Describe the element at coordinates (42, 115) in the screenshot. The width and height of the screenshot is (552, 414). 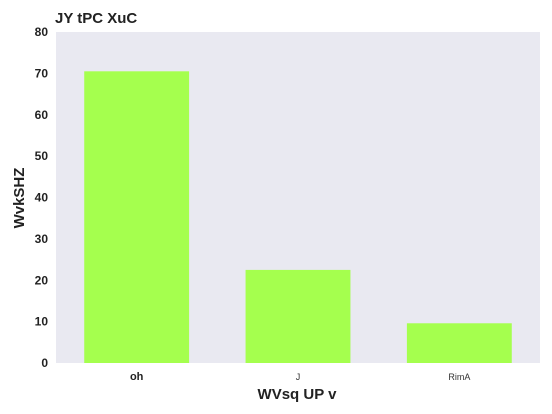
I see `y-tick-label: 60` at that location.